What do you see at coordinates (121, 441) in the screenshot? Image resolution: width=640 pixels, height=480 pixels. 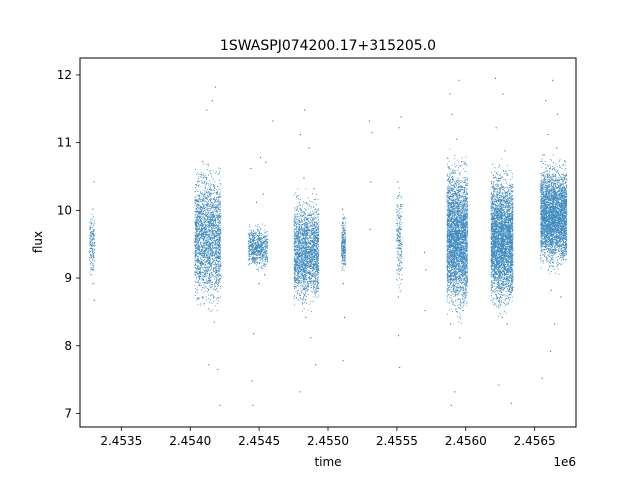 I see `x-tick-label: 2.4535` at bounding box center [121, 441].